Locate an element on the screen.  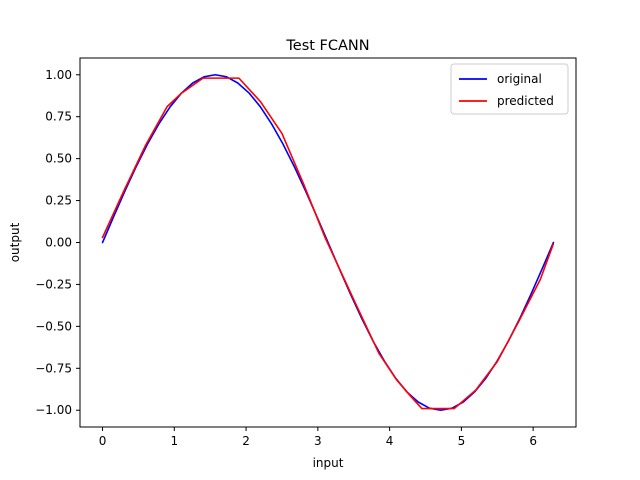
x-tick-label: 5 is located at coordinates (462, 441).